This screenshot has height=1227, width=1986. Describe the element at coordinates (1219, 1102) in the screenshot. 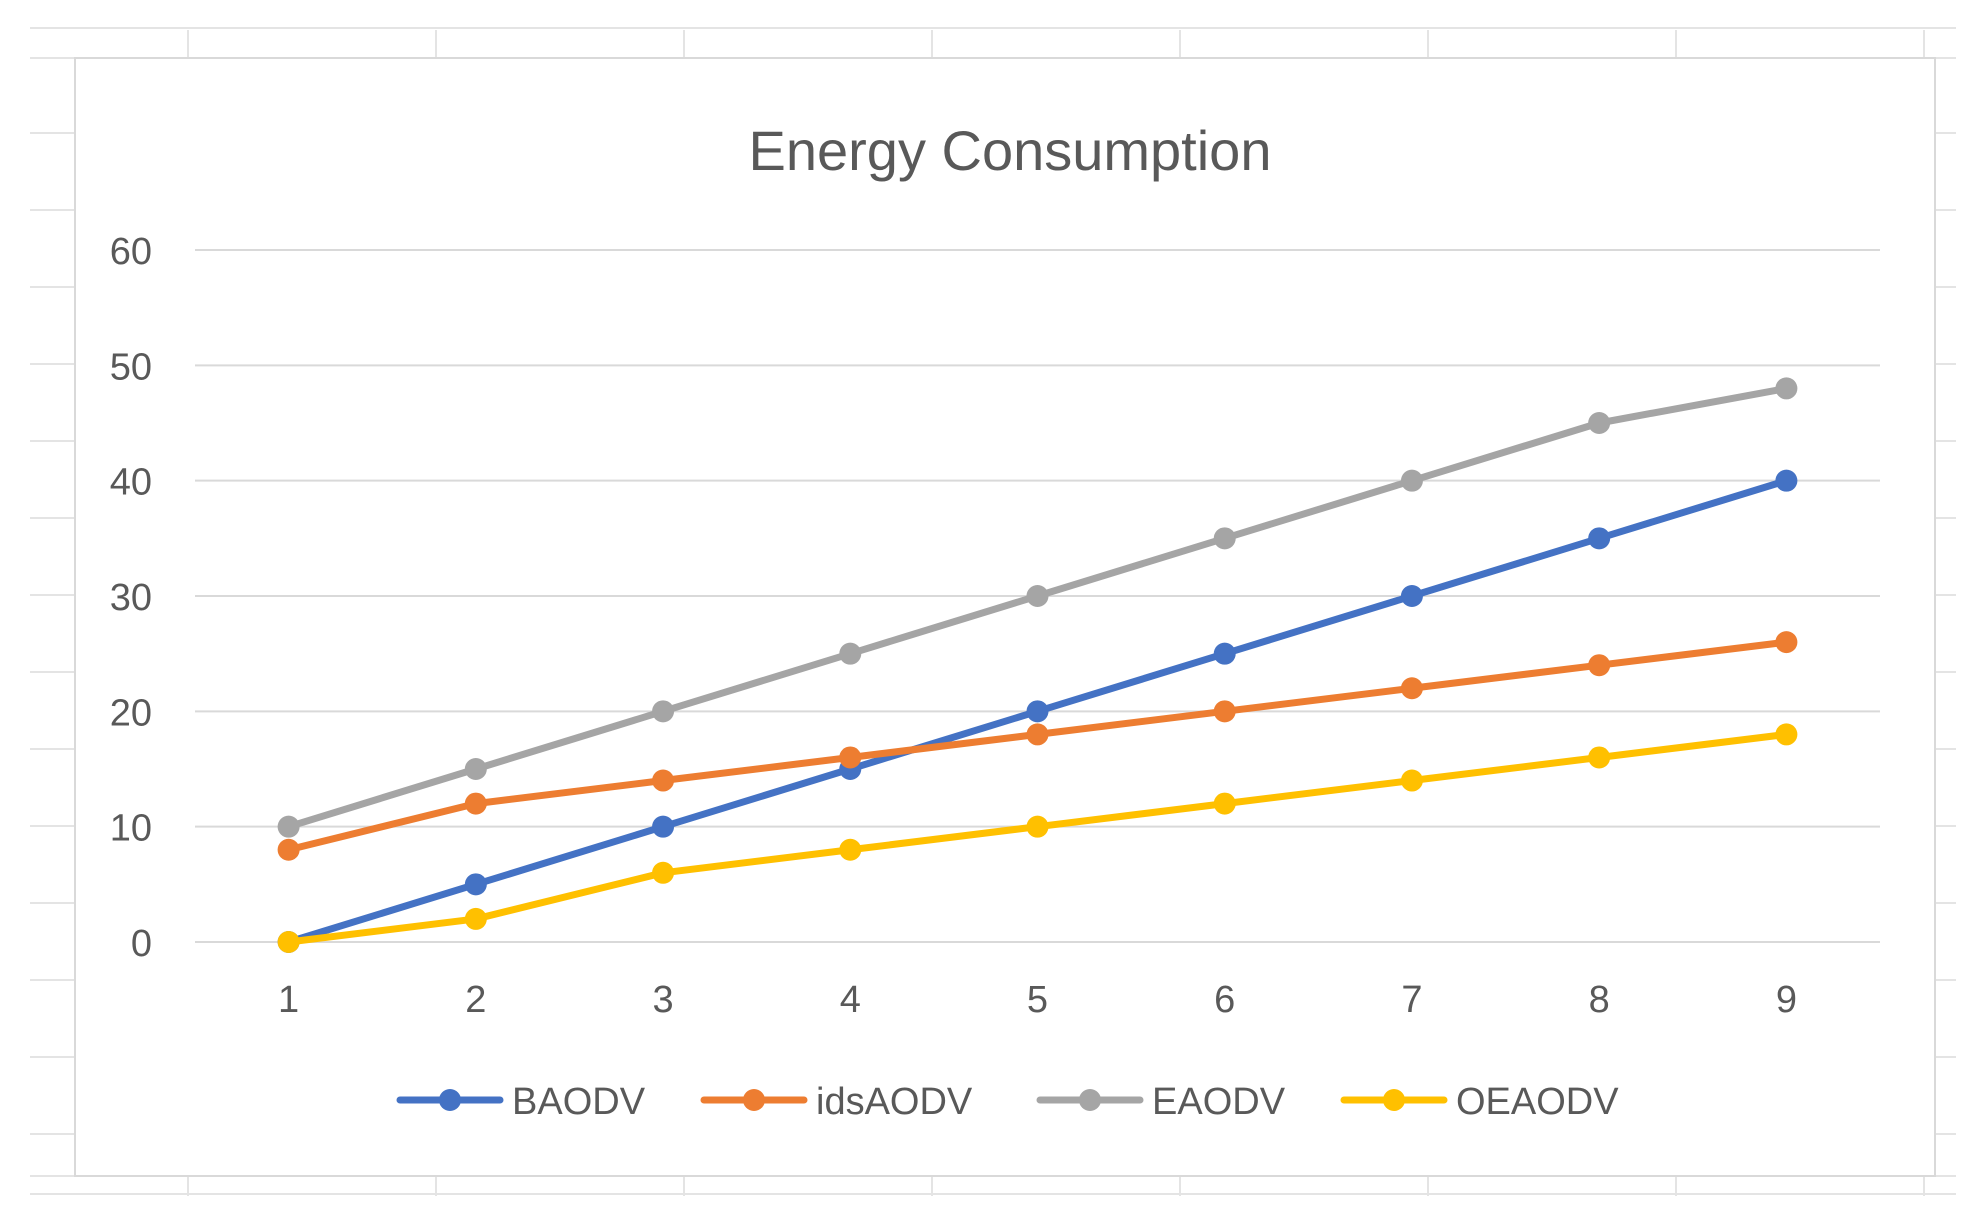

I see `legend-label: EAODV` at that location.